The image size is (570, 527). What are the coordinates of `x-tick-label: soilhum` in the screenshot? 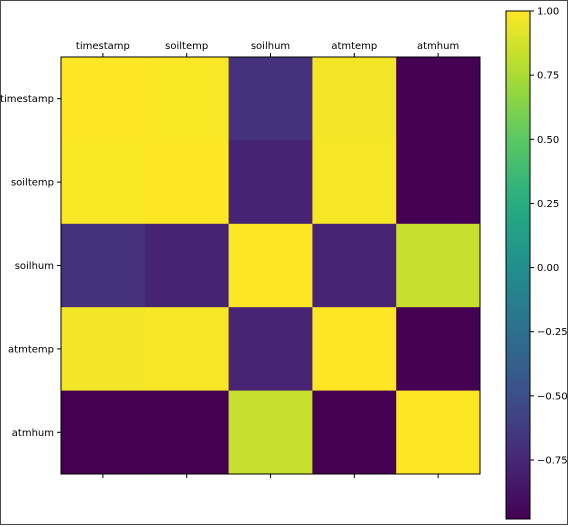 It's located at (270, 46).